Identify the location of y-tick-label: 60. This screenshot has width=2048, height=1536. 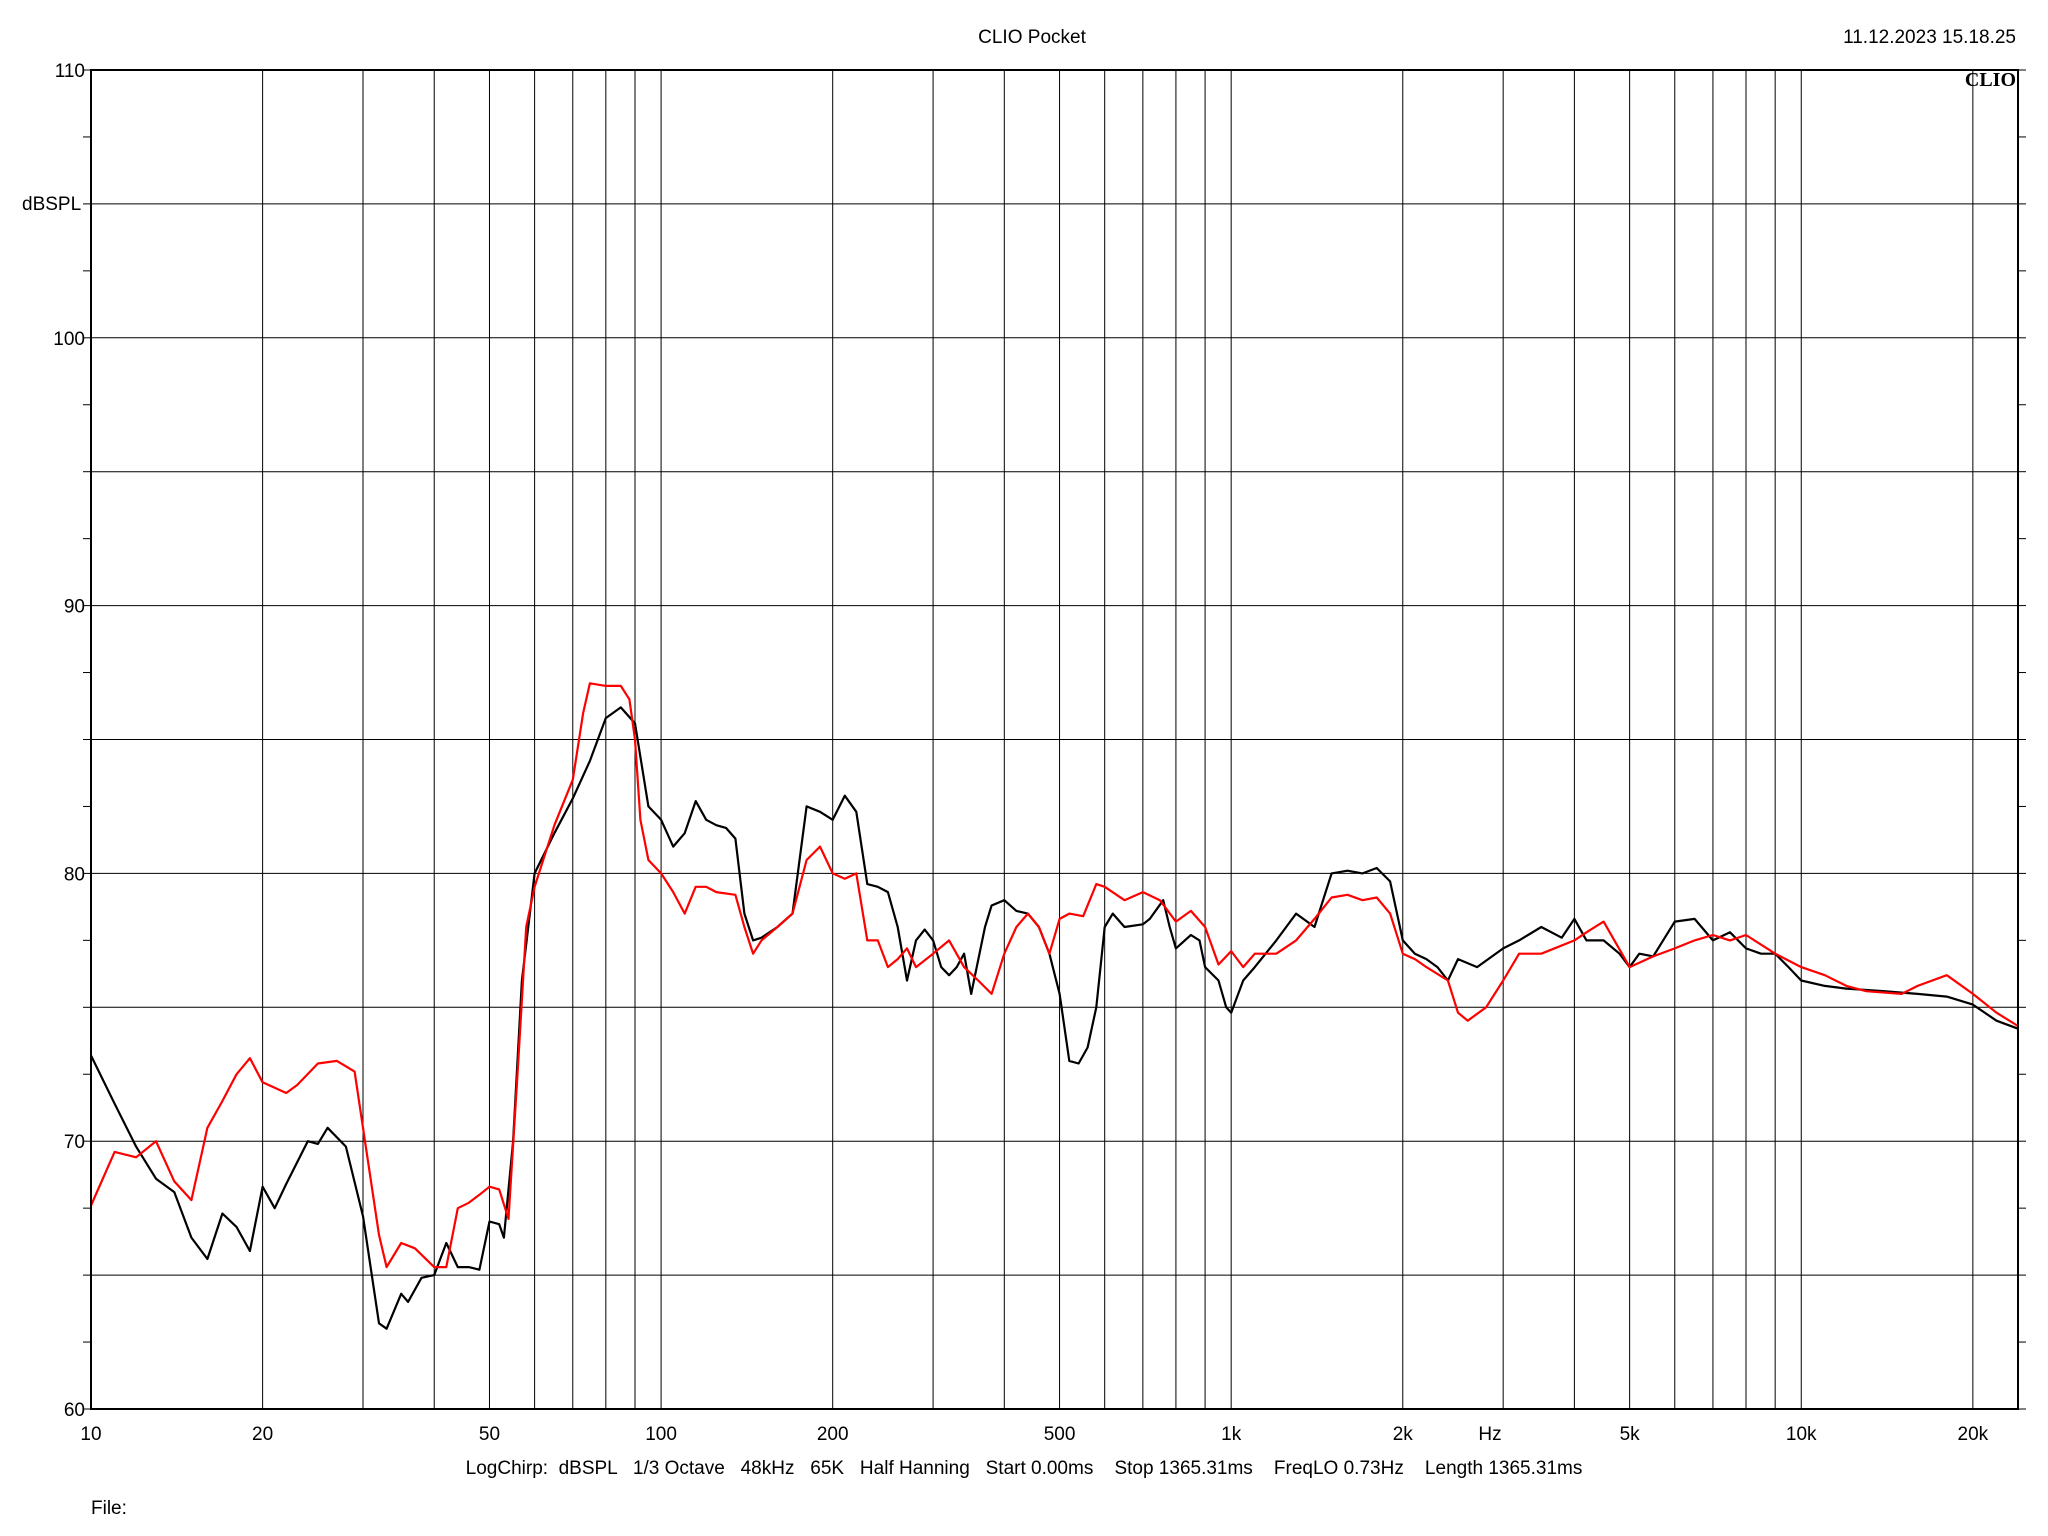
(74, 1410).